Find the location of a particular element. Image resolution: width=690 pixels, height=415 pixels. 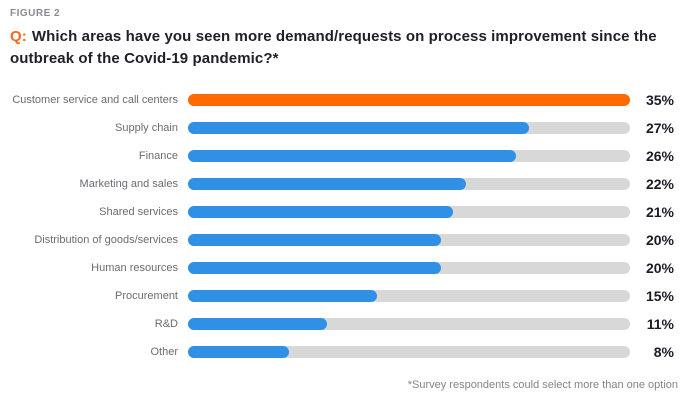

category-label: Procurement is located at coordinates (146, 296).